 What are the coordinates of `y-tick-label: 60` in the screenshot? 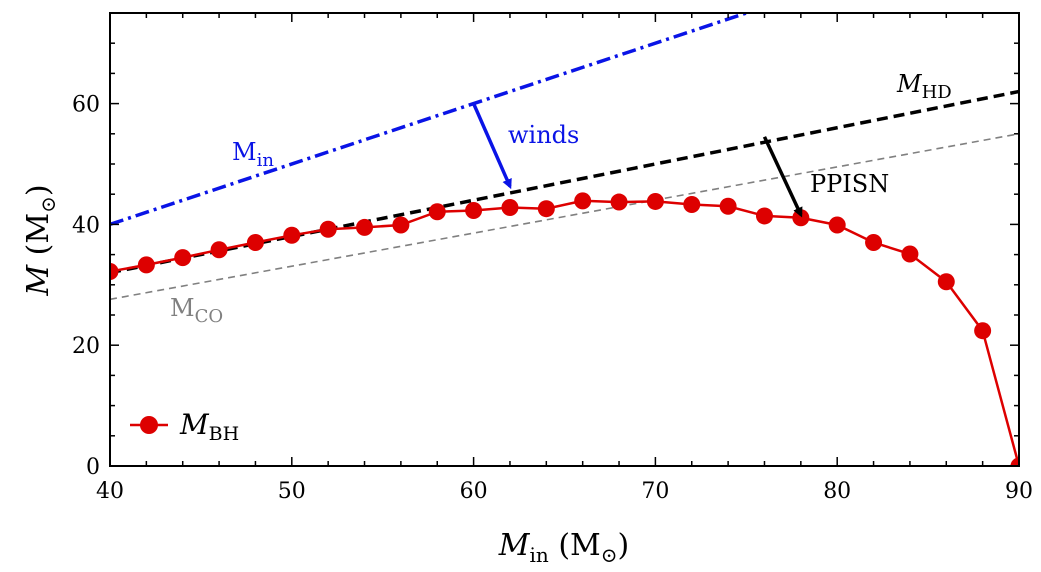 It's located at (86, 105).